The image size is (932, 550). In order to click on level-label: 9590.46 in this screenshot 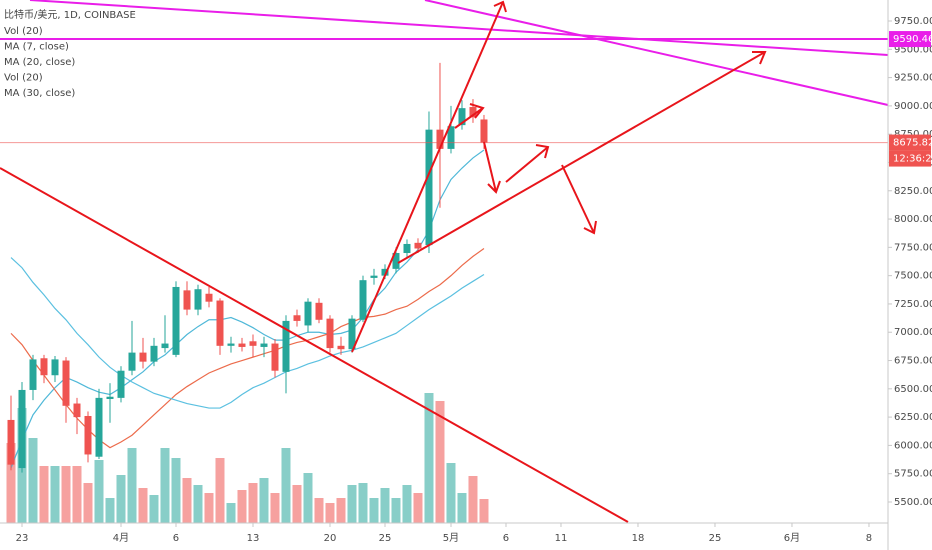, I will do `click(912, 39)`.